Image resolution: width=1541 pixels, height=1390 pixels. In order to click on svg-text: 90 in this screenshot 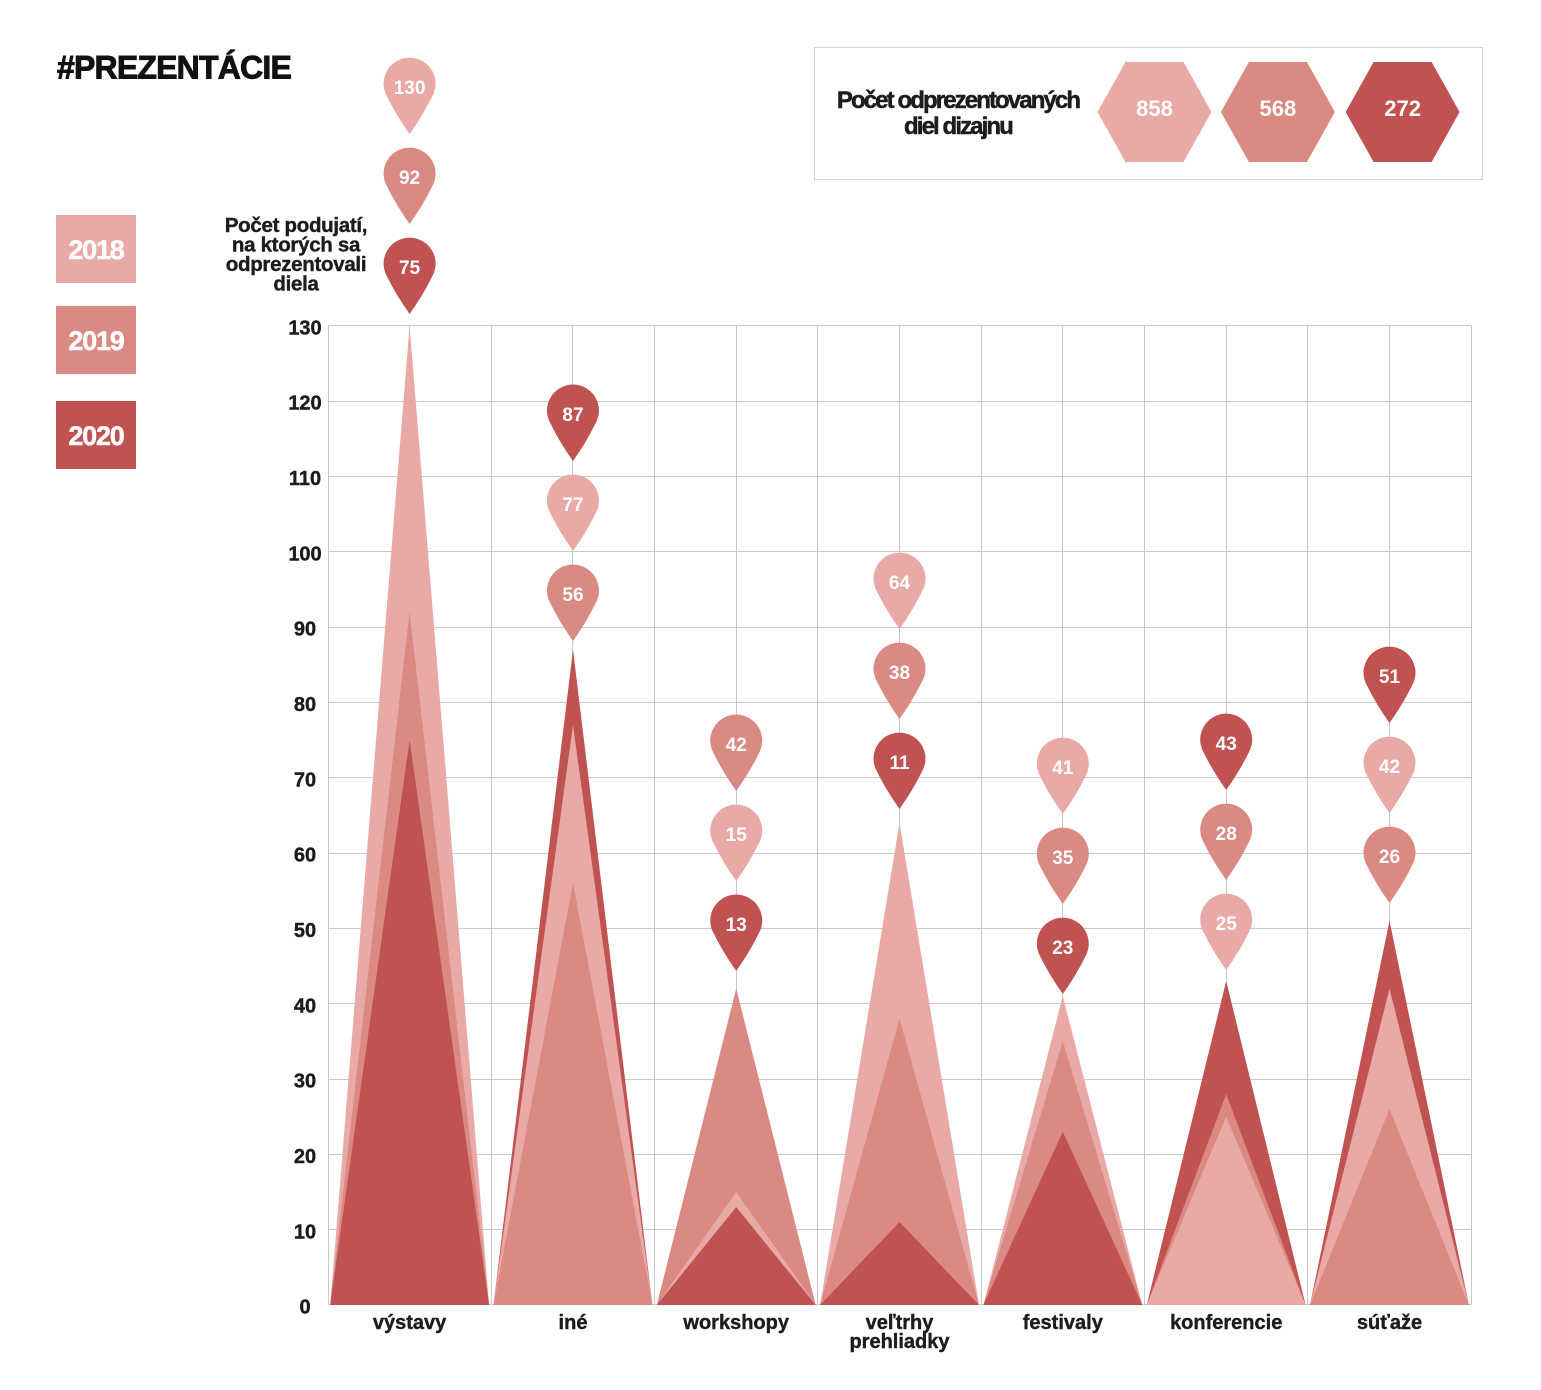, I will do `click(305, 630)`.